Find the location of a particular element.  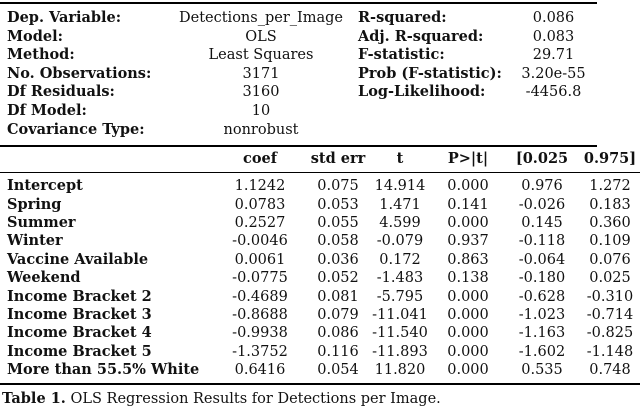

p-value-cell: 0.138 is located at coordinates (468, 278).